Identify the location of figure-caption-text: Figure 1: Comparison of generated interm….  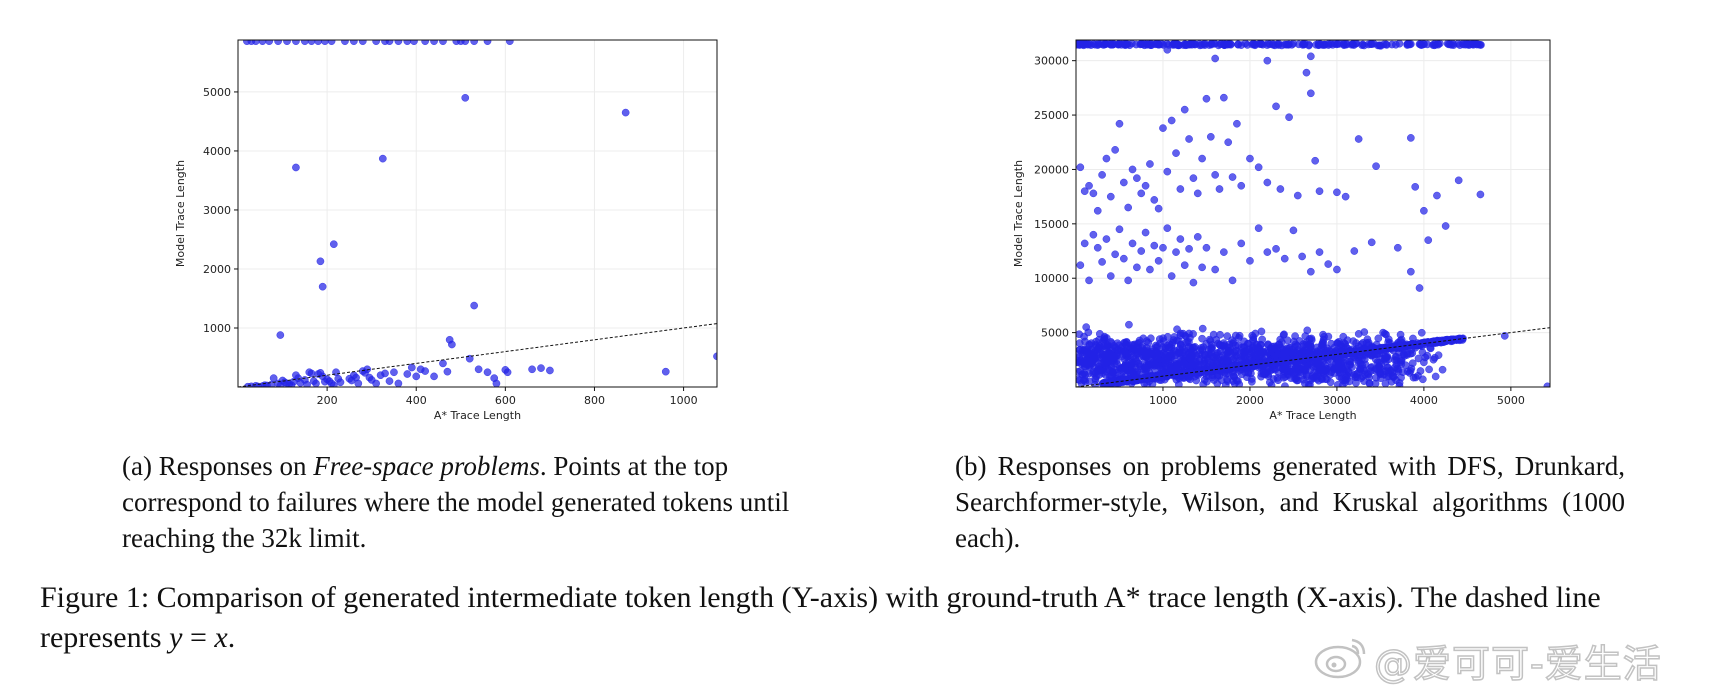
(820, 617).